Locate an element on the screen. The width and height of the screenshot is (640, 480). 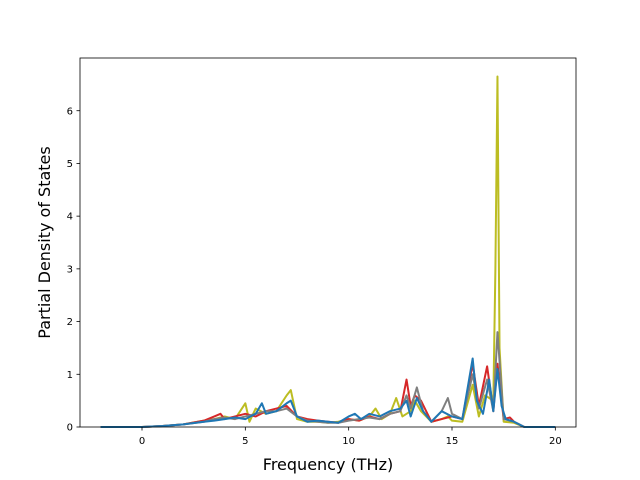
y-tick-label: 3 is located at coordinates (70, 269).